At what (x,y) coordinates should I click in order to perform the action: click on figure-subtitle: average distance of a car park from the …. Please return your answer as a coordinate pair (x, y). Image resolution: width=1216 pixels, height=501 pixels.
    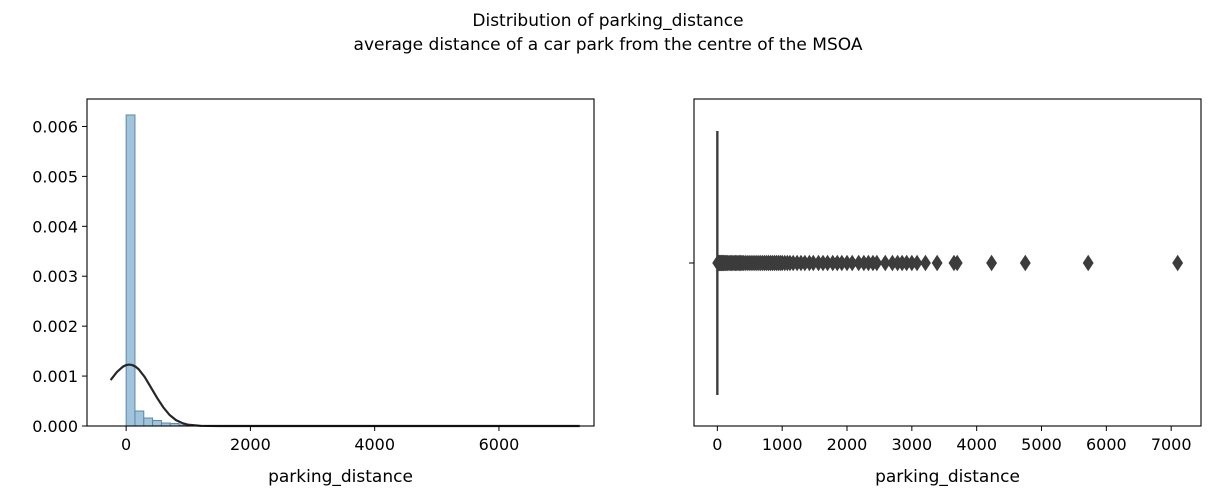
    Looking at the image, I should click on (608, 45).